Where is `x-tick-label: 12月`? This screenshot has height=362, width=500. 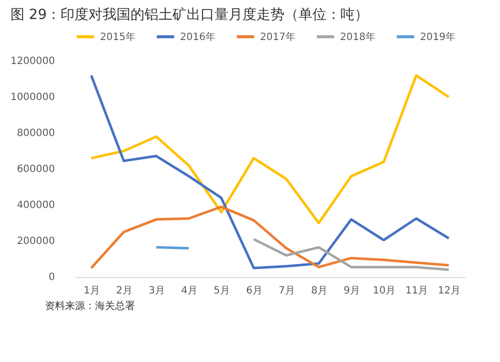
x-tick-label: 12月 is located at coordinates (449, 291).